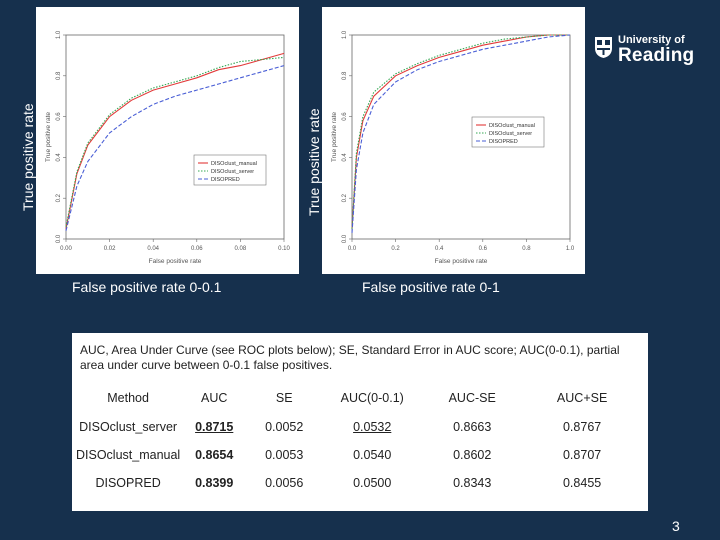 Image resolution: width=720 pixels, height=540 pixels. What do you see at coordinates (439, 249) in the screenshot?
I see `x-tick-label: 0.4` at bounding box center [439, 249].